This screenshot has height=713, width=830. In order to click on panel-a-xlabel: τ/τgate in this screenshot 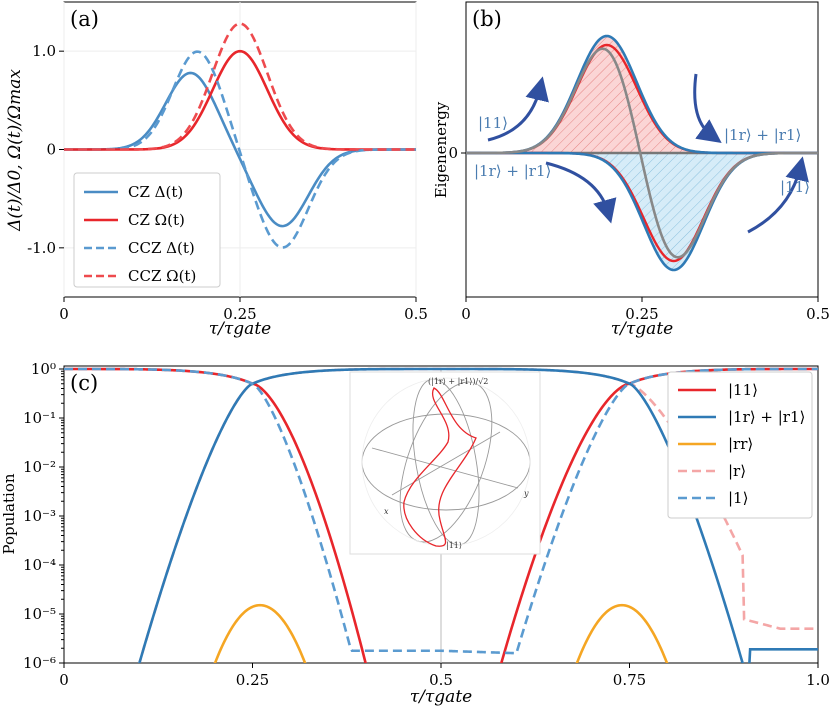, I will do `click(240, 329)`.